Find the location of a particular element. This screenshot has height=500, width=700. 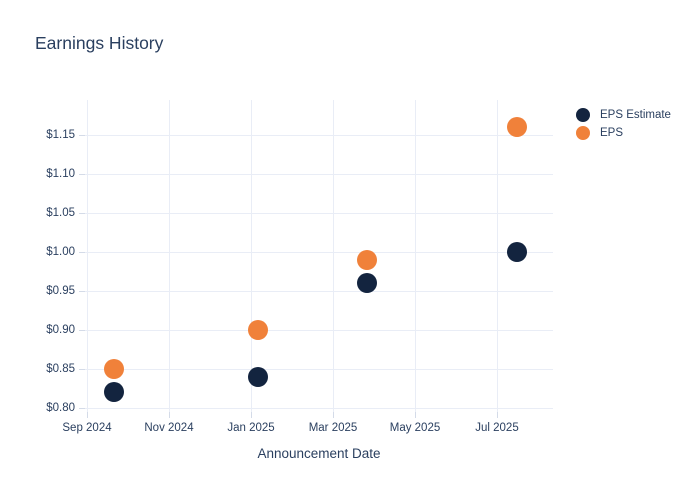

y-tick-label: $0.95 is located at coordinates (60, 290).